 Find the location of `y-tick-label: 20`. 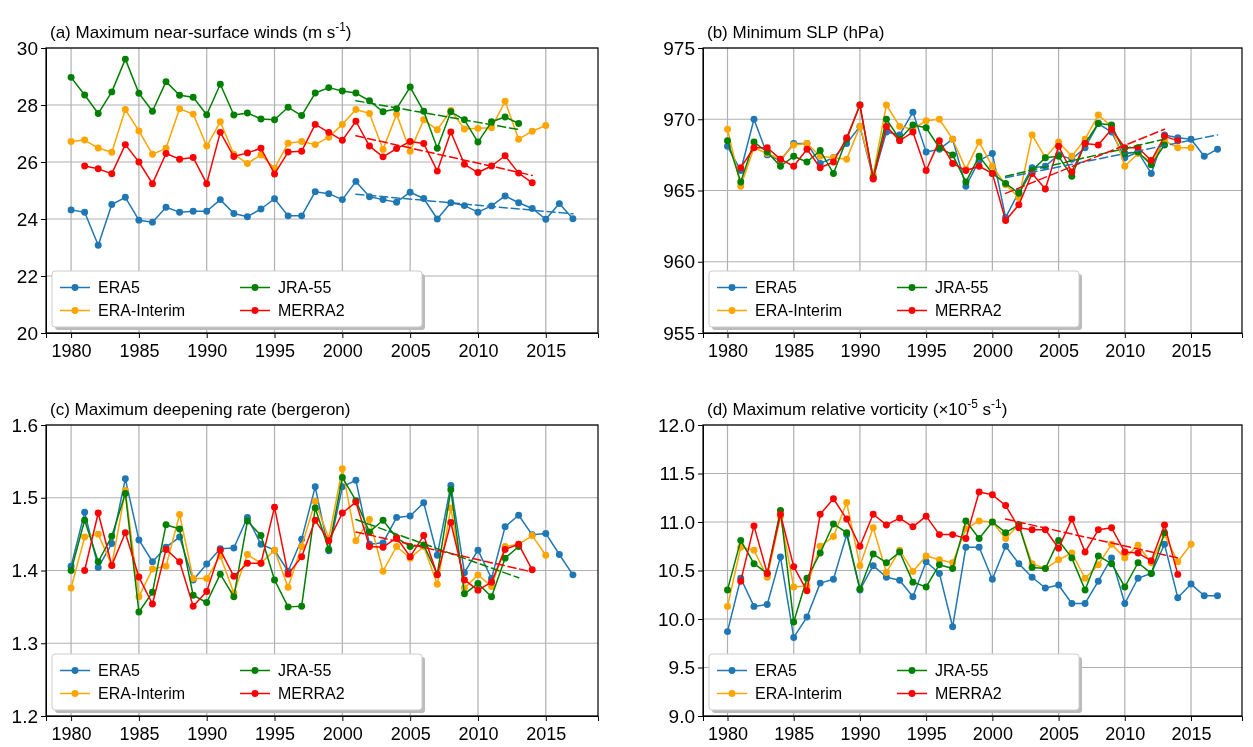

y-tick-label: 20 is located at coordinates (27, 333).